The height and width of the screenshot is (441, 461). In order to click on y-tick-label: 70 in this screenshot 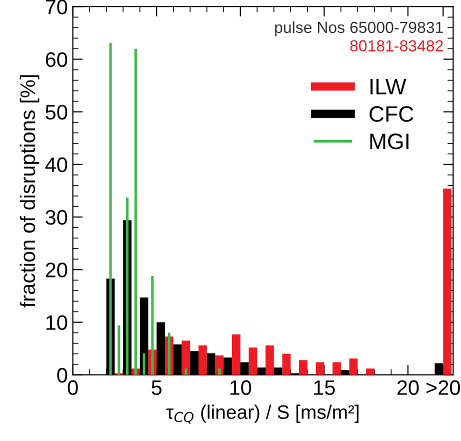, I will do `click(57, 7)`.